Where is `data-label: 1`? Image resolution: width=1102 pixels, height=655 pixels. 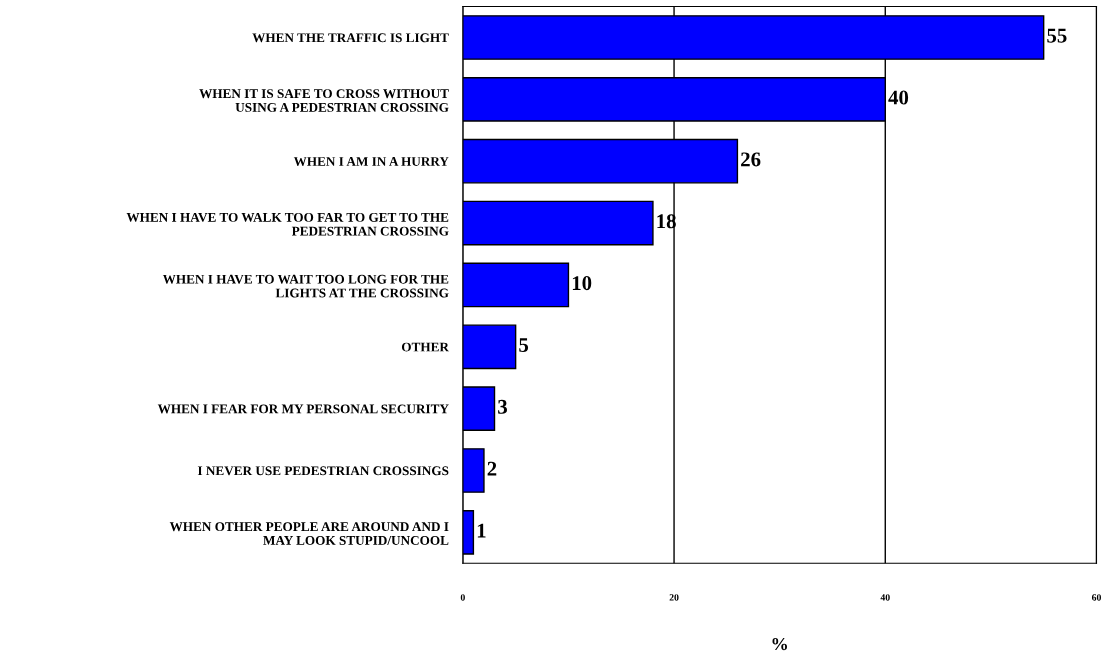
data-label: 1 is located at coordinates (481, 530).